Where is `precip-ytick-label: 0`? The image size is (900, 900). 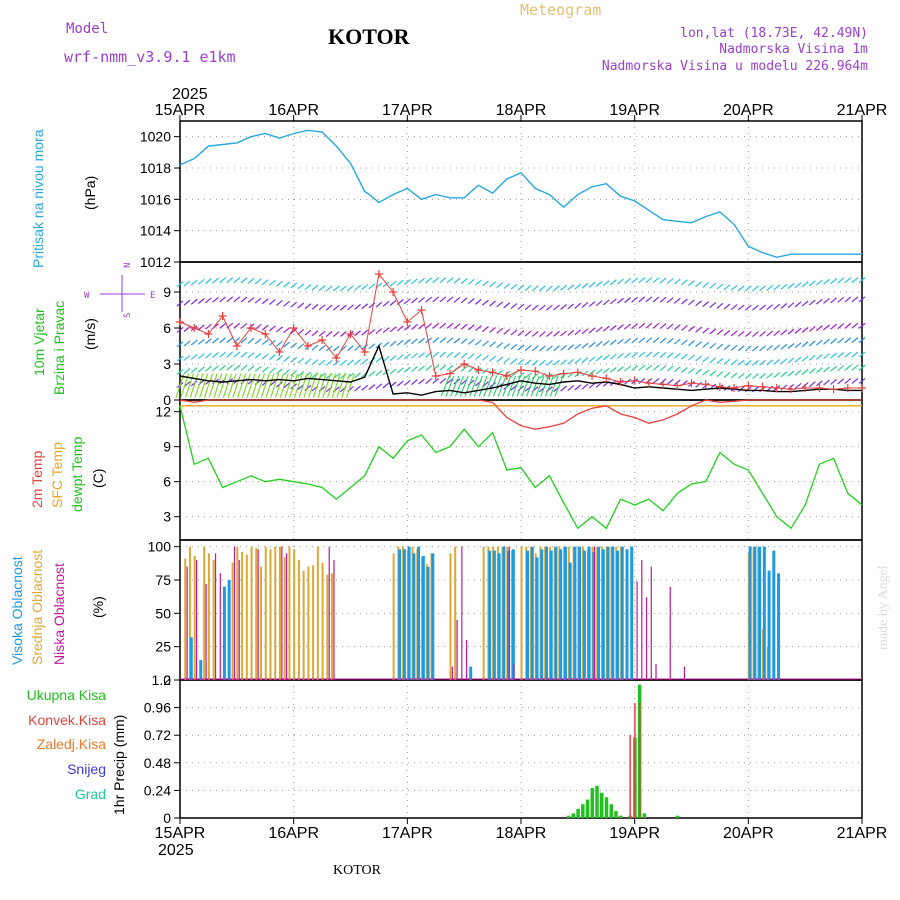
precip-ytick-label: 0 is located at coordinates (167, 818).